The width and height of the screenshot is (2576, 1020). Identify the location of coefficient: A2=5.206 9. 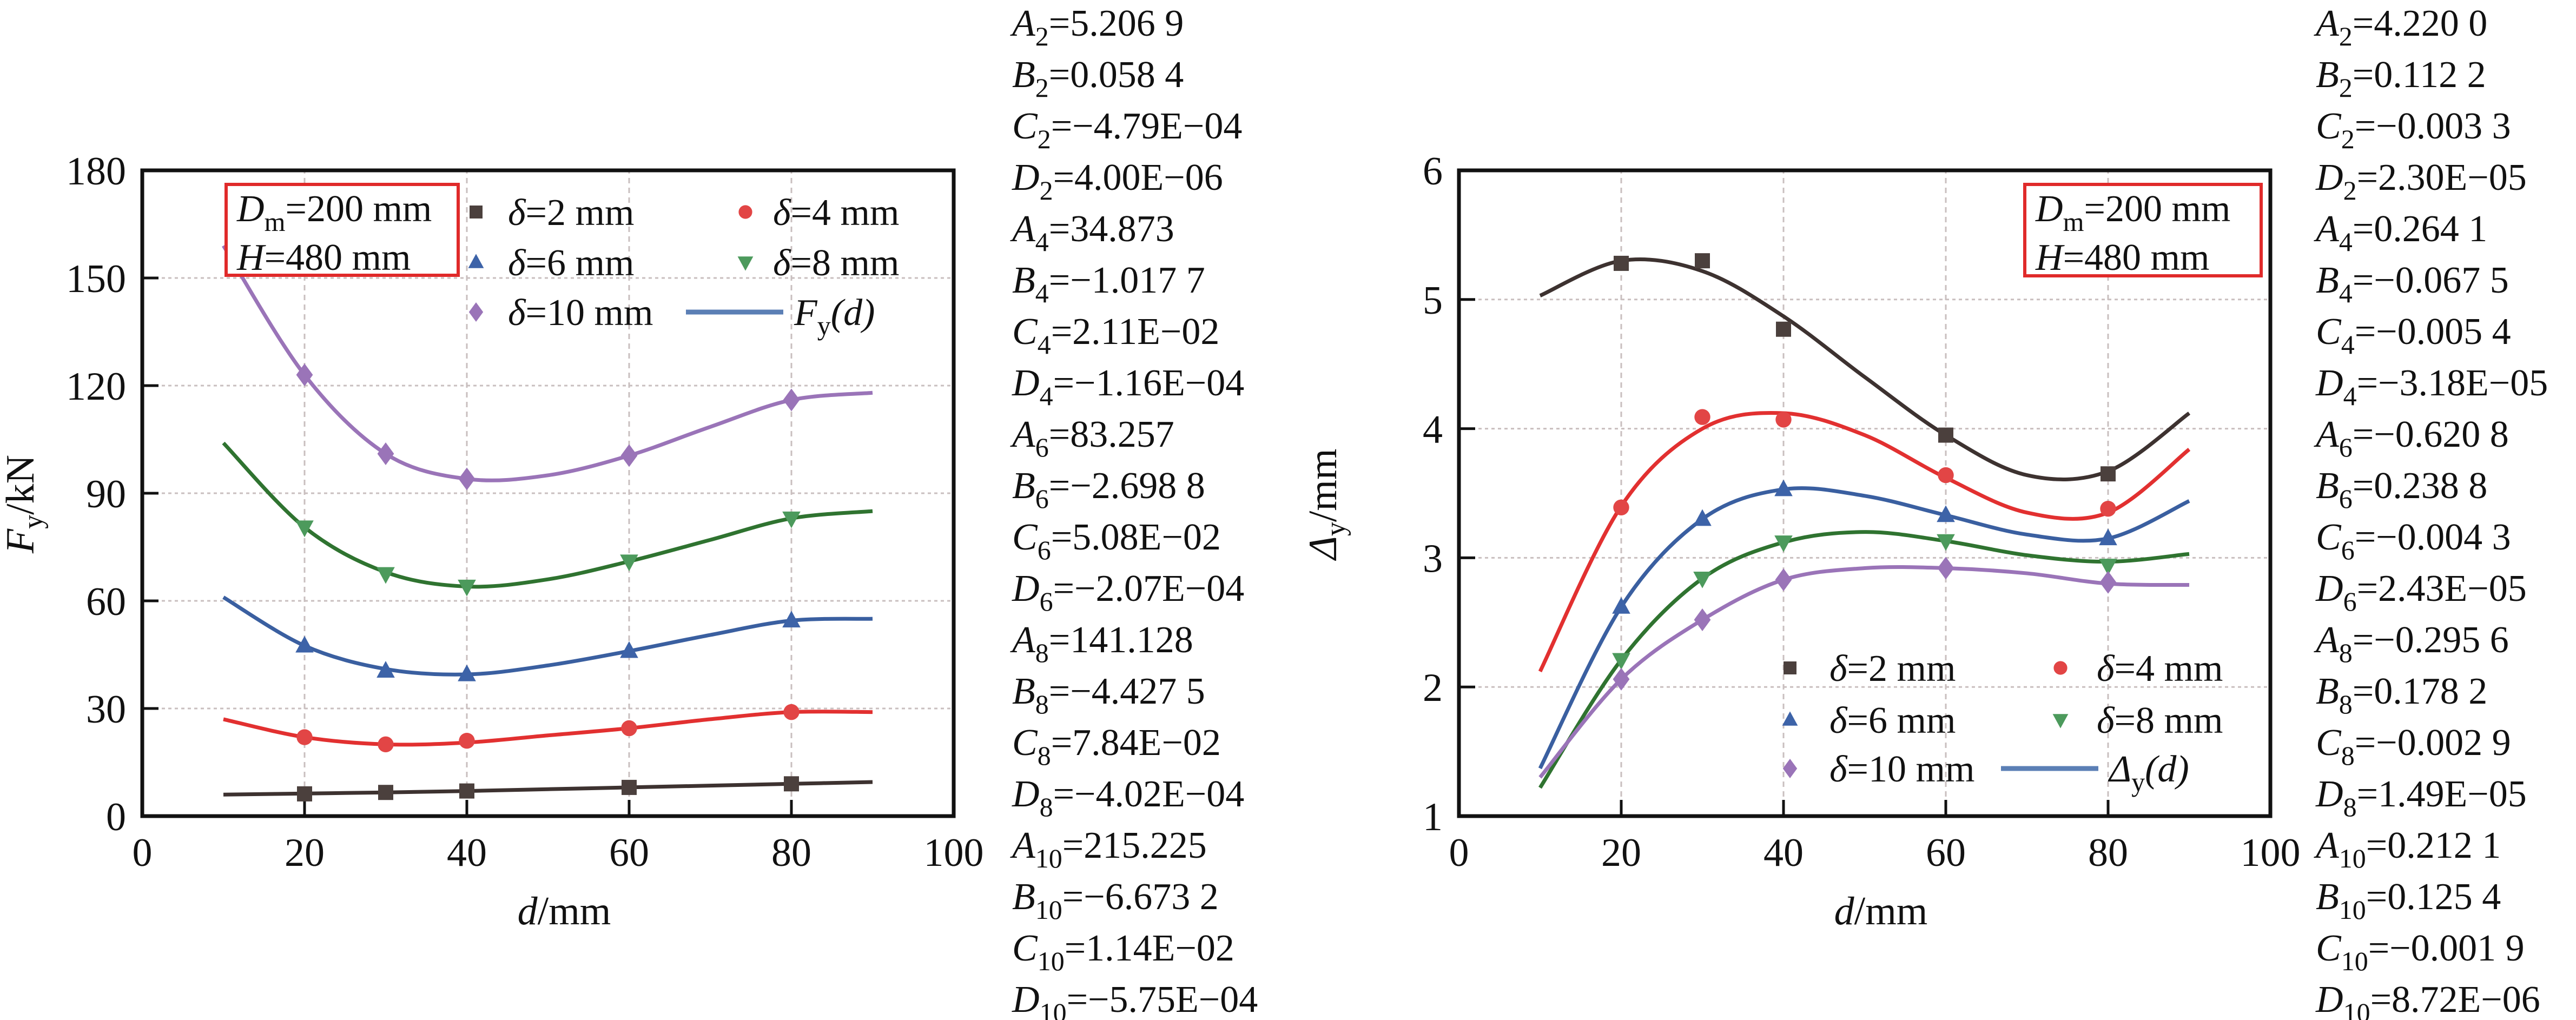
(1097, 27).